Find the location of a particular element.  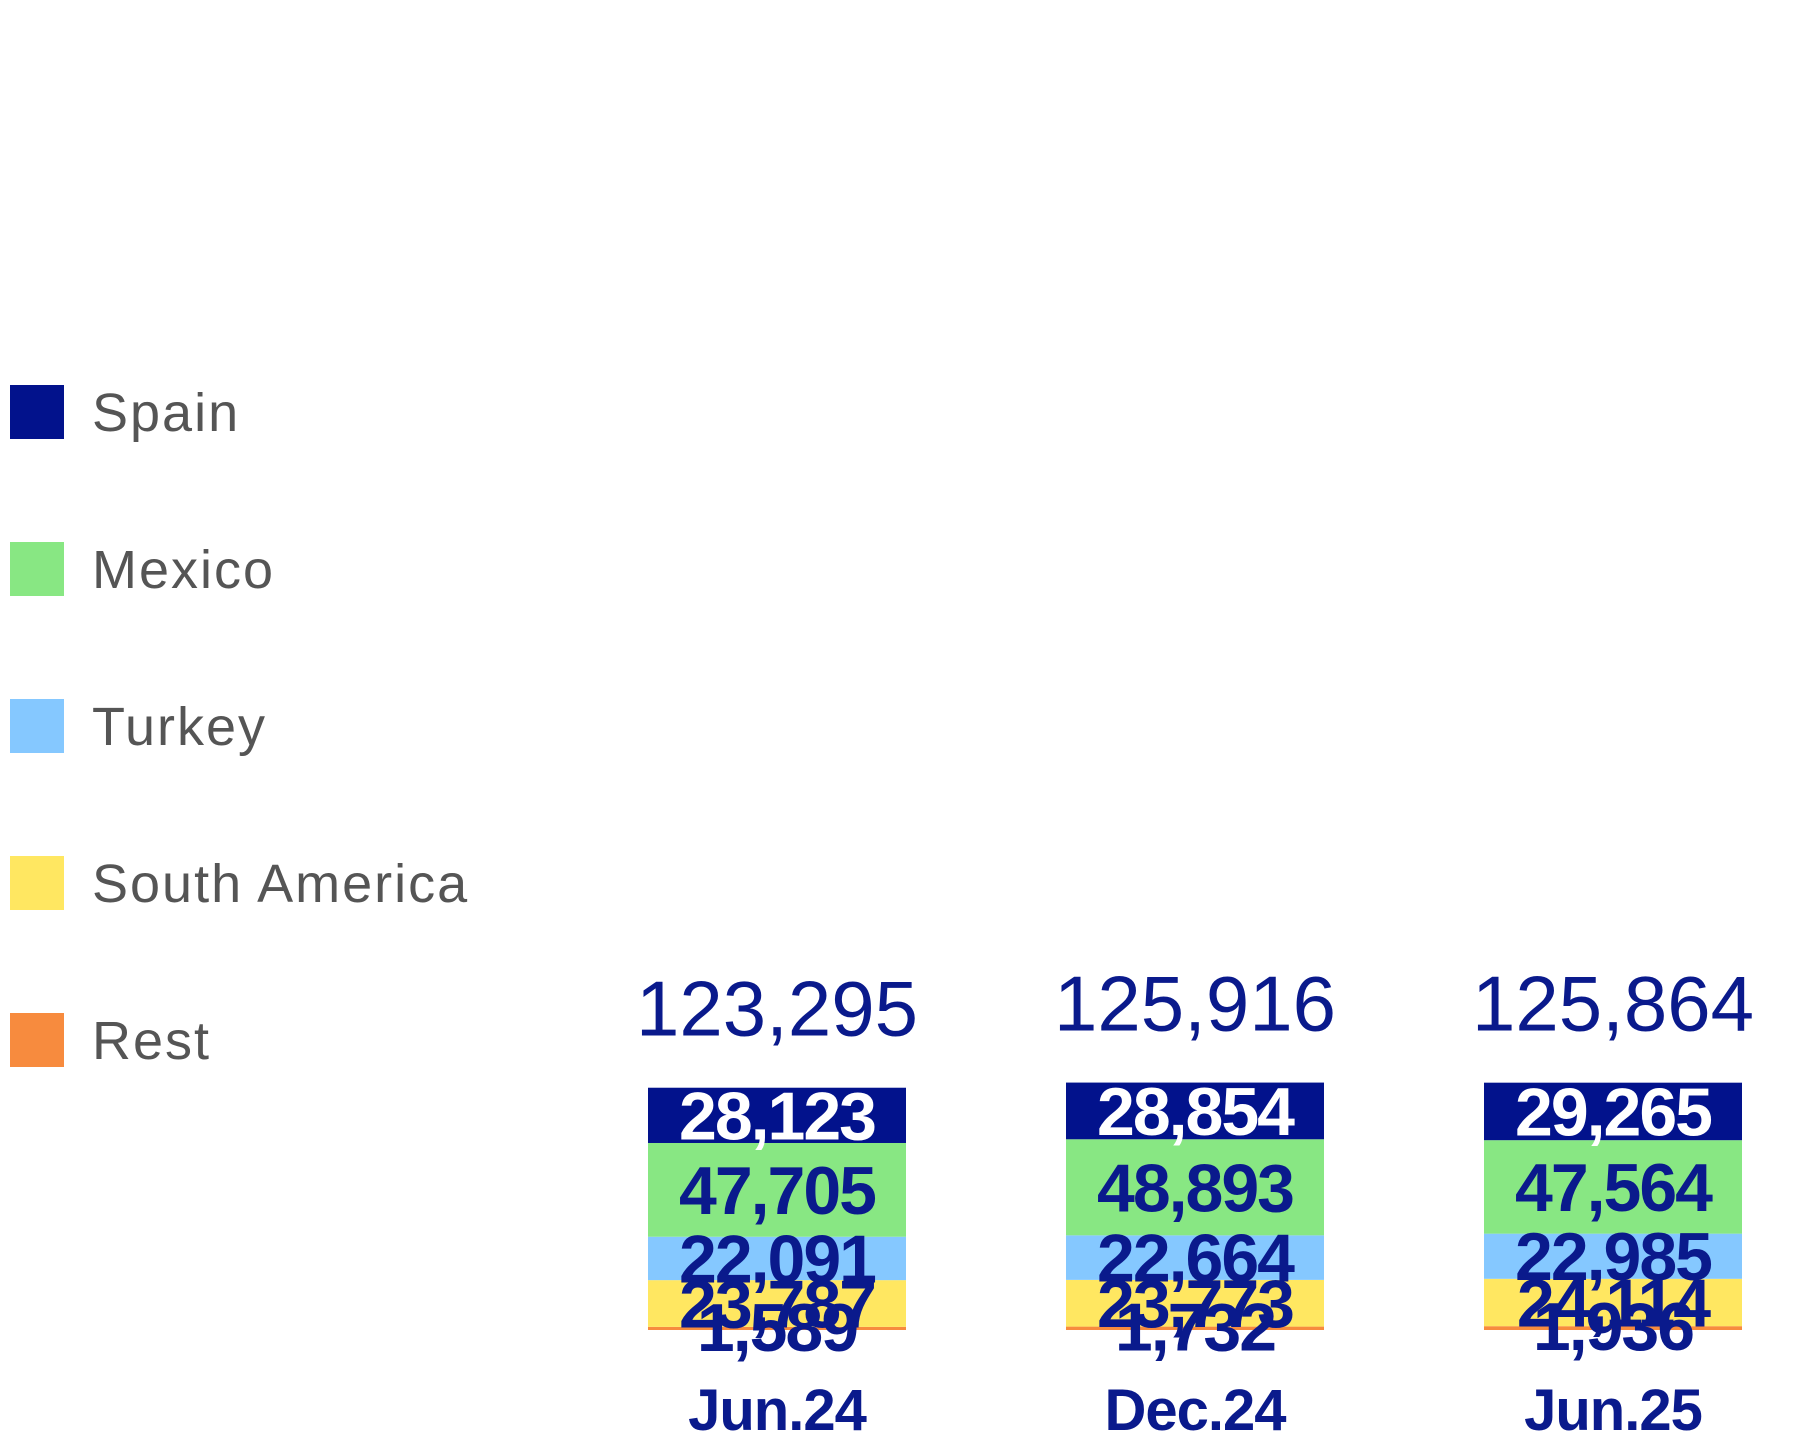

x-tick-label-jun-24: Jun.24 is located at coordinates (777, 1410).